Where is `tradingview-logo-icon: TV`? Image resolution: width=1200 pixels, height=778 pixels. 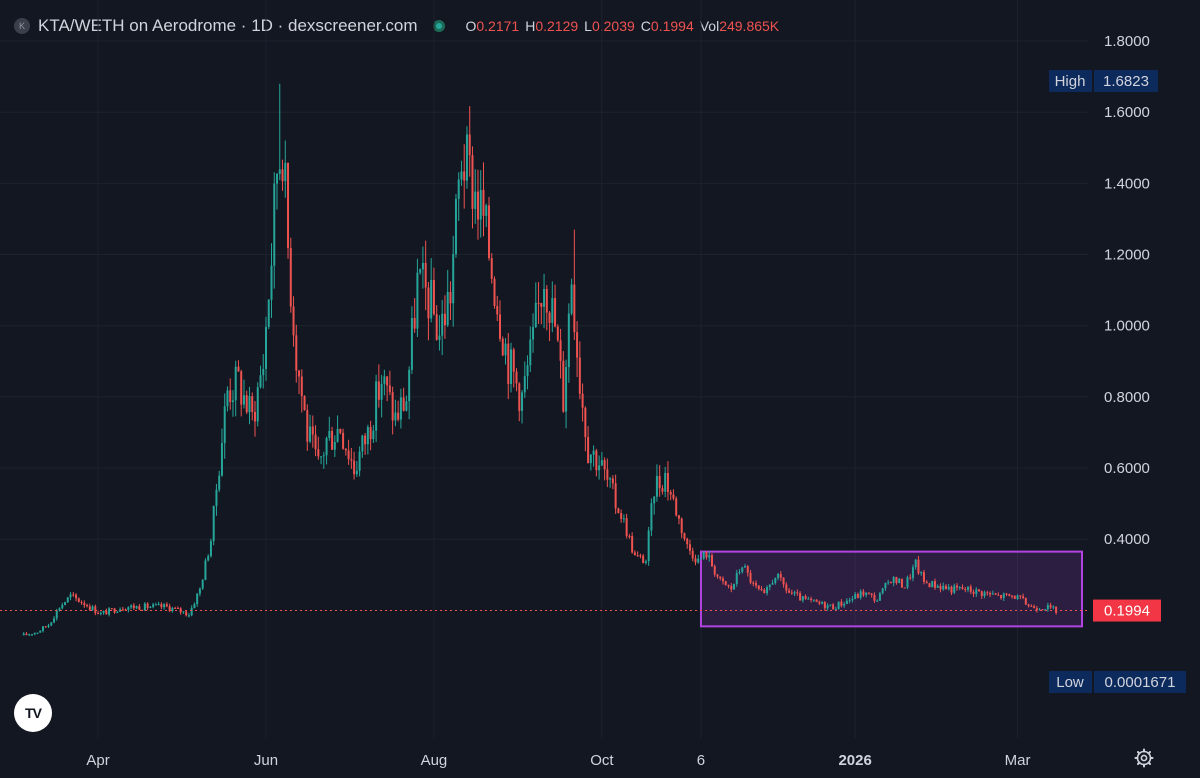
tradingview-logo-icon: TV is located at coordinates (33, 713).